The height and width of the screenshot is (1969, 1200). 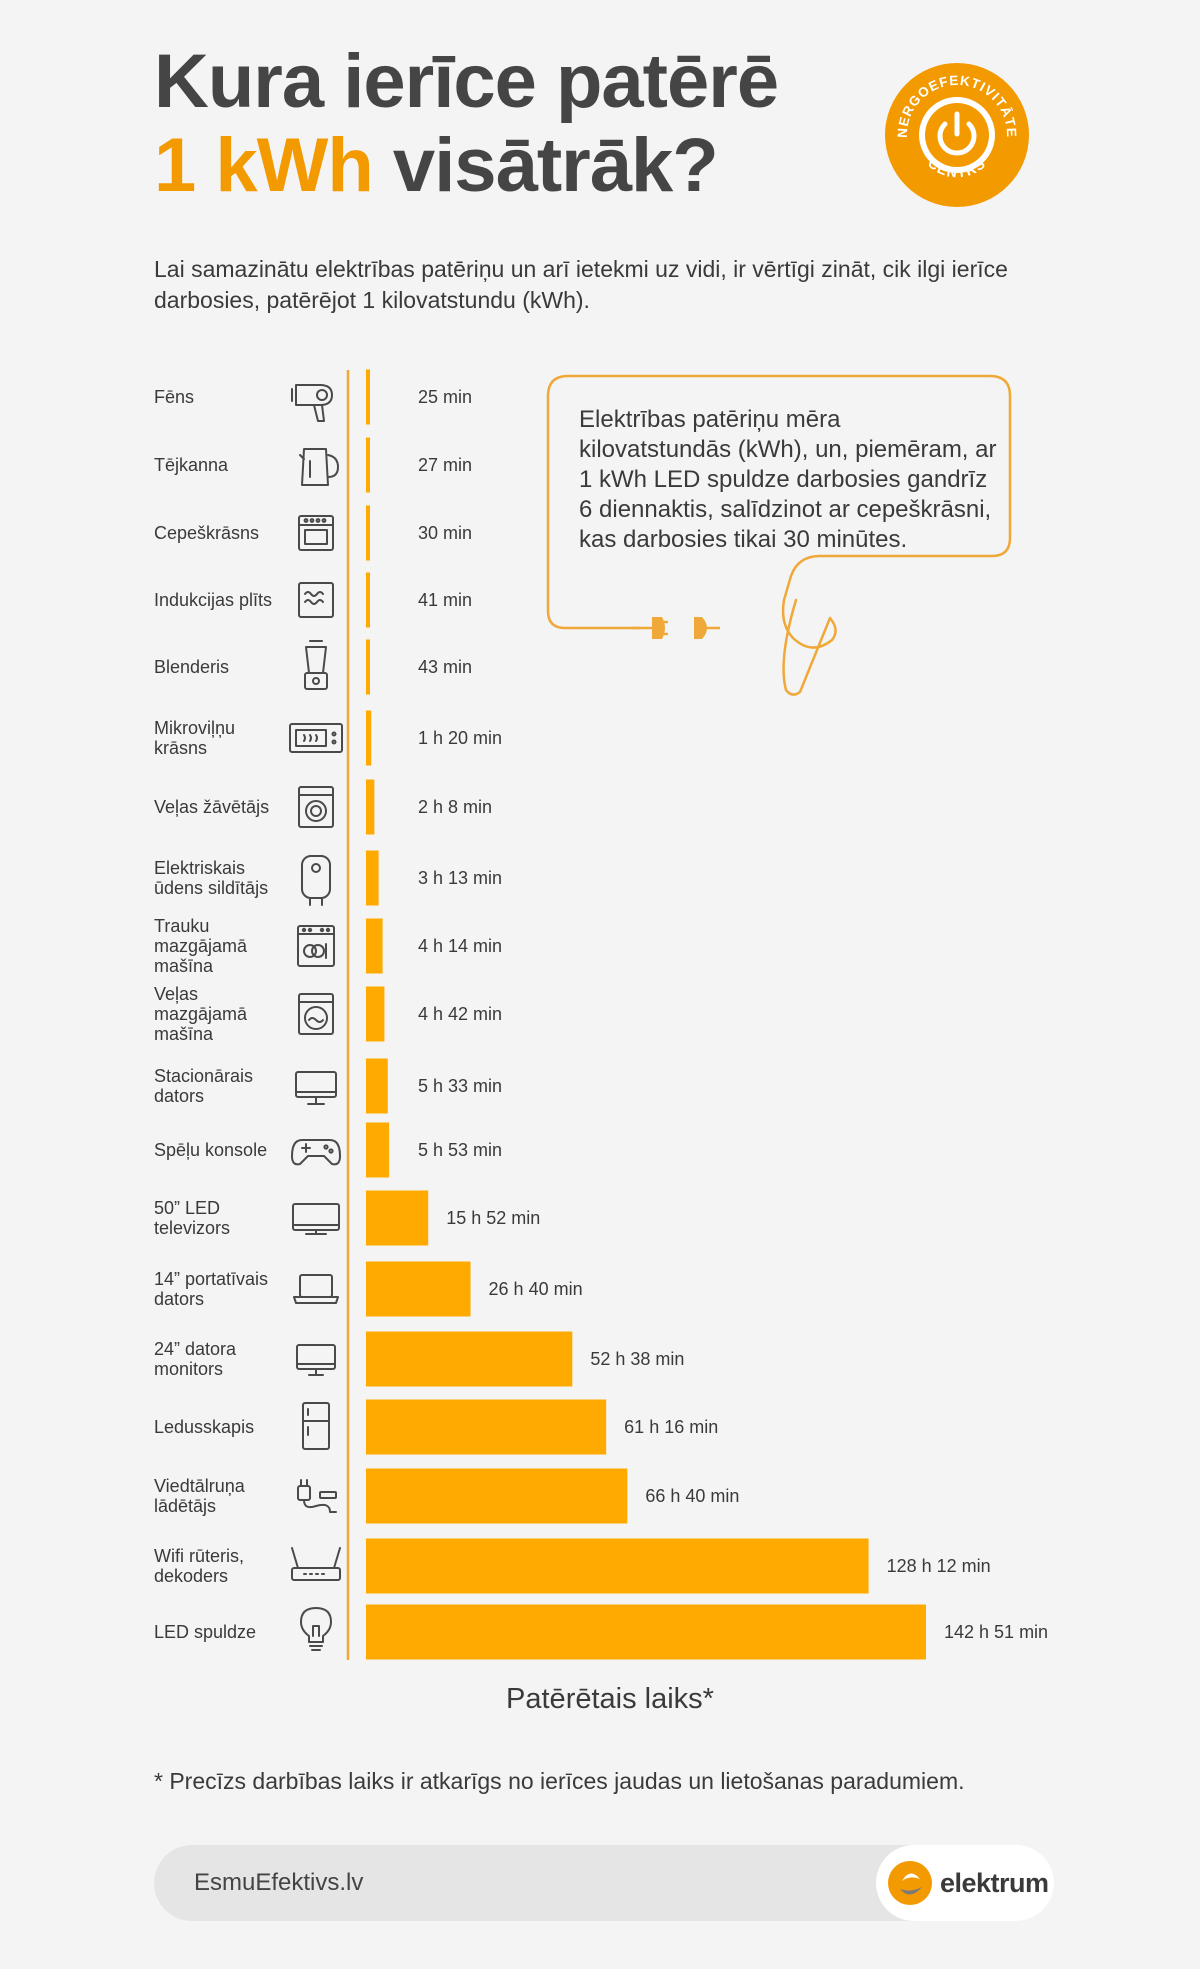 I want to click on category-label: Cepeškrāsns, so click(x=206, y=533).